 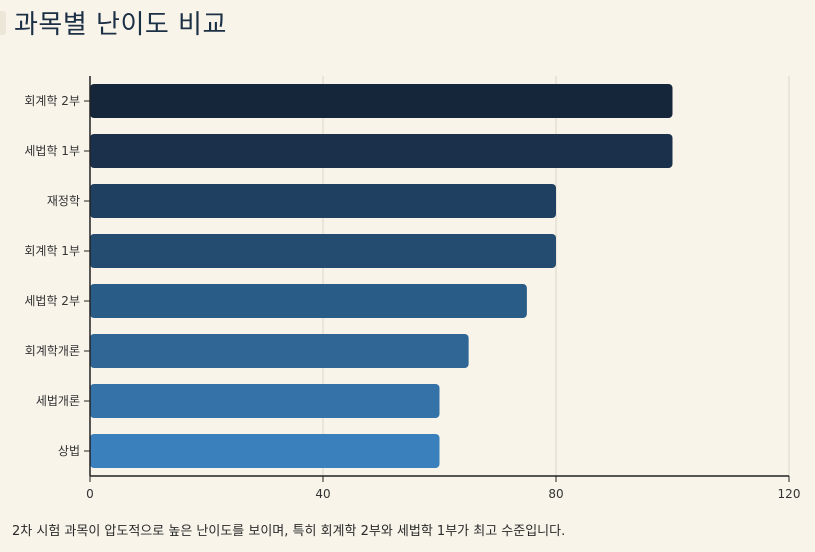 What do you see at coordinates (555, 494) in the screenshot?
I see `x-tick-label: 80` at bounding box center [555, 494].